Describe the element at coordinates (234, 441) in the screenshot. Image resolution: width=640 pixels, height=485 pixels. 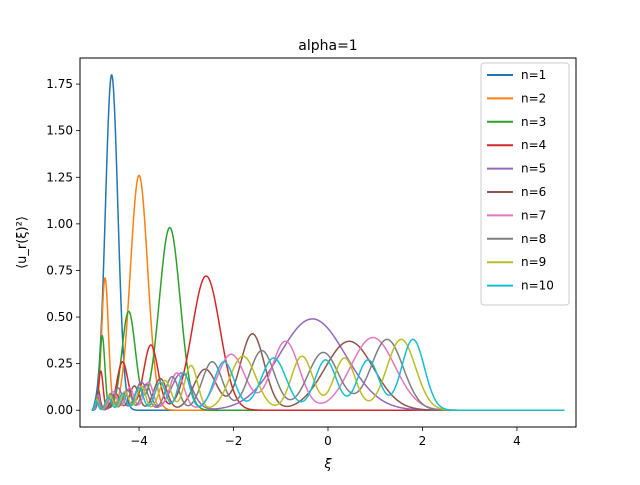
I see `x-tick-label: −2` at that location.